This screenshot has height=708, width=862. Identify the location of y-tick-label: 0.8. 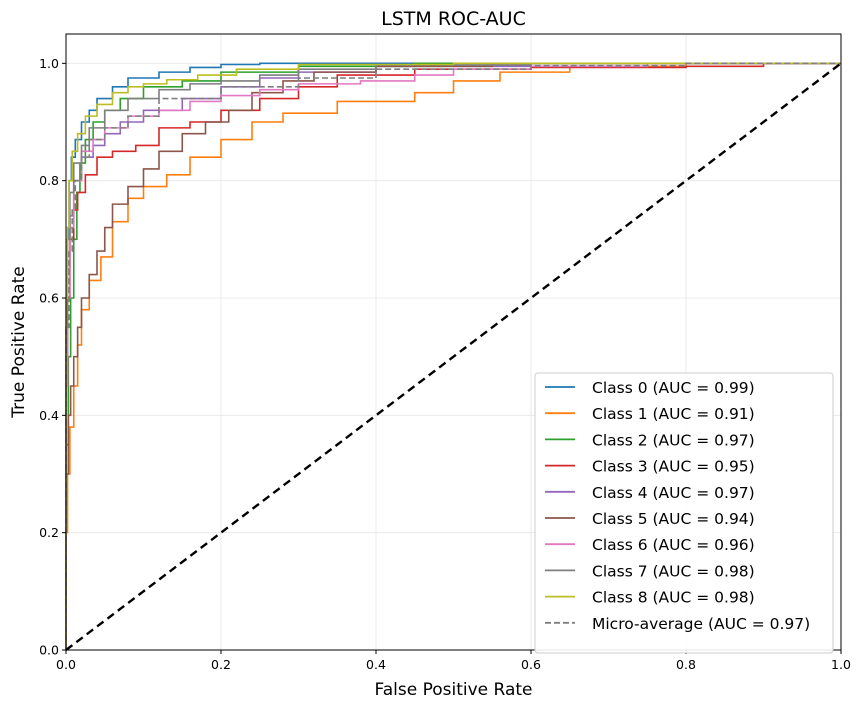
(49, 180).